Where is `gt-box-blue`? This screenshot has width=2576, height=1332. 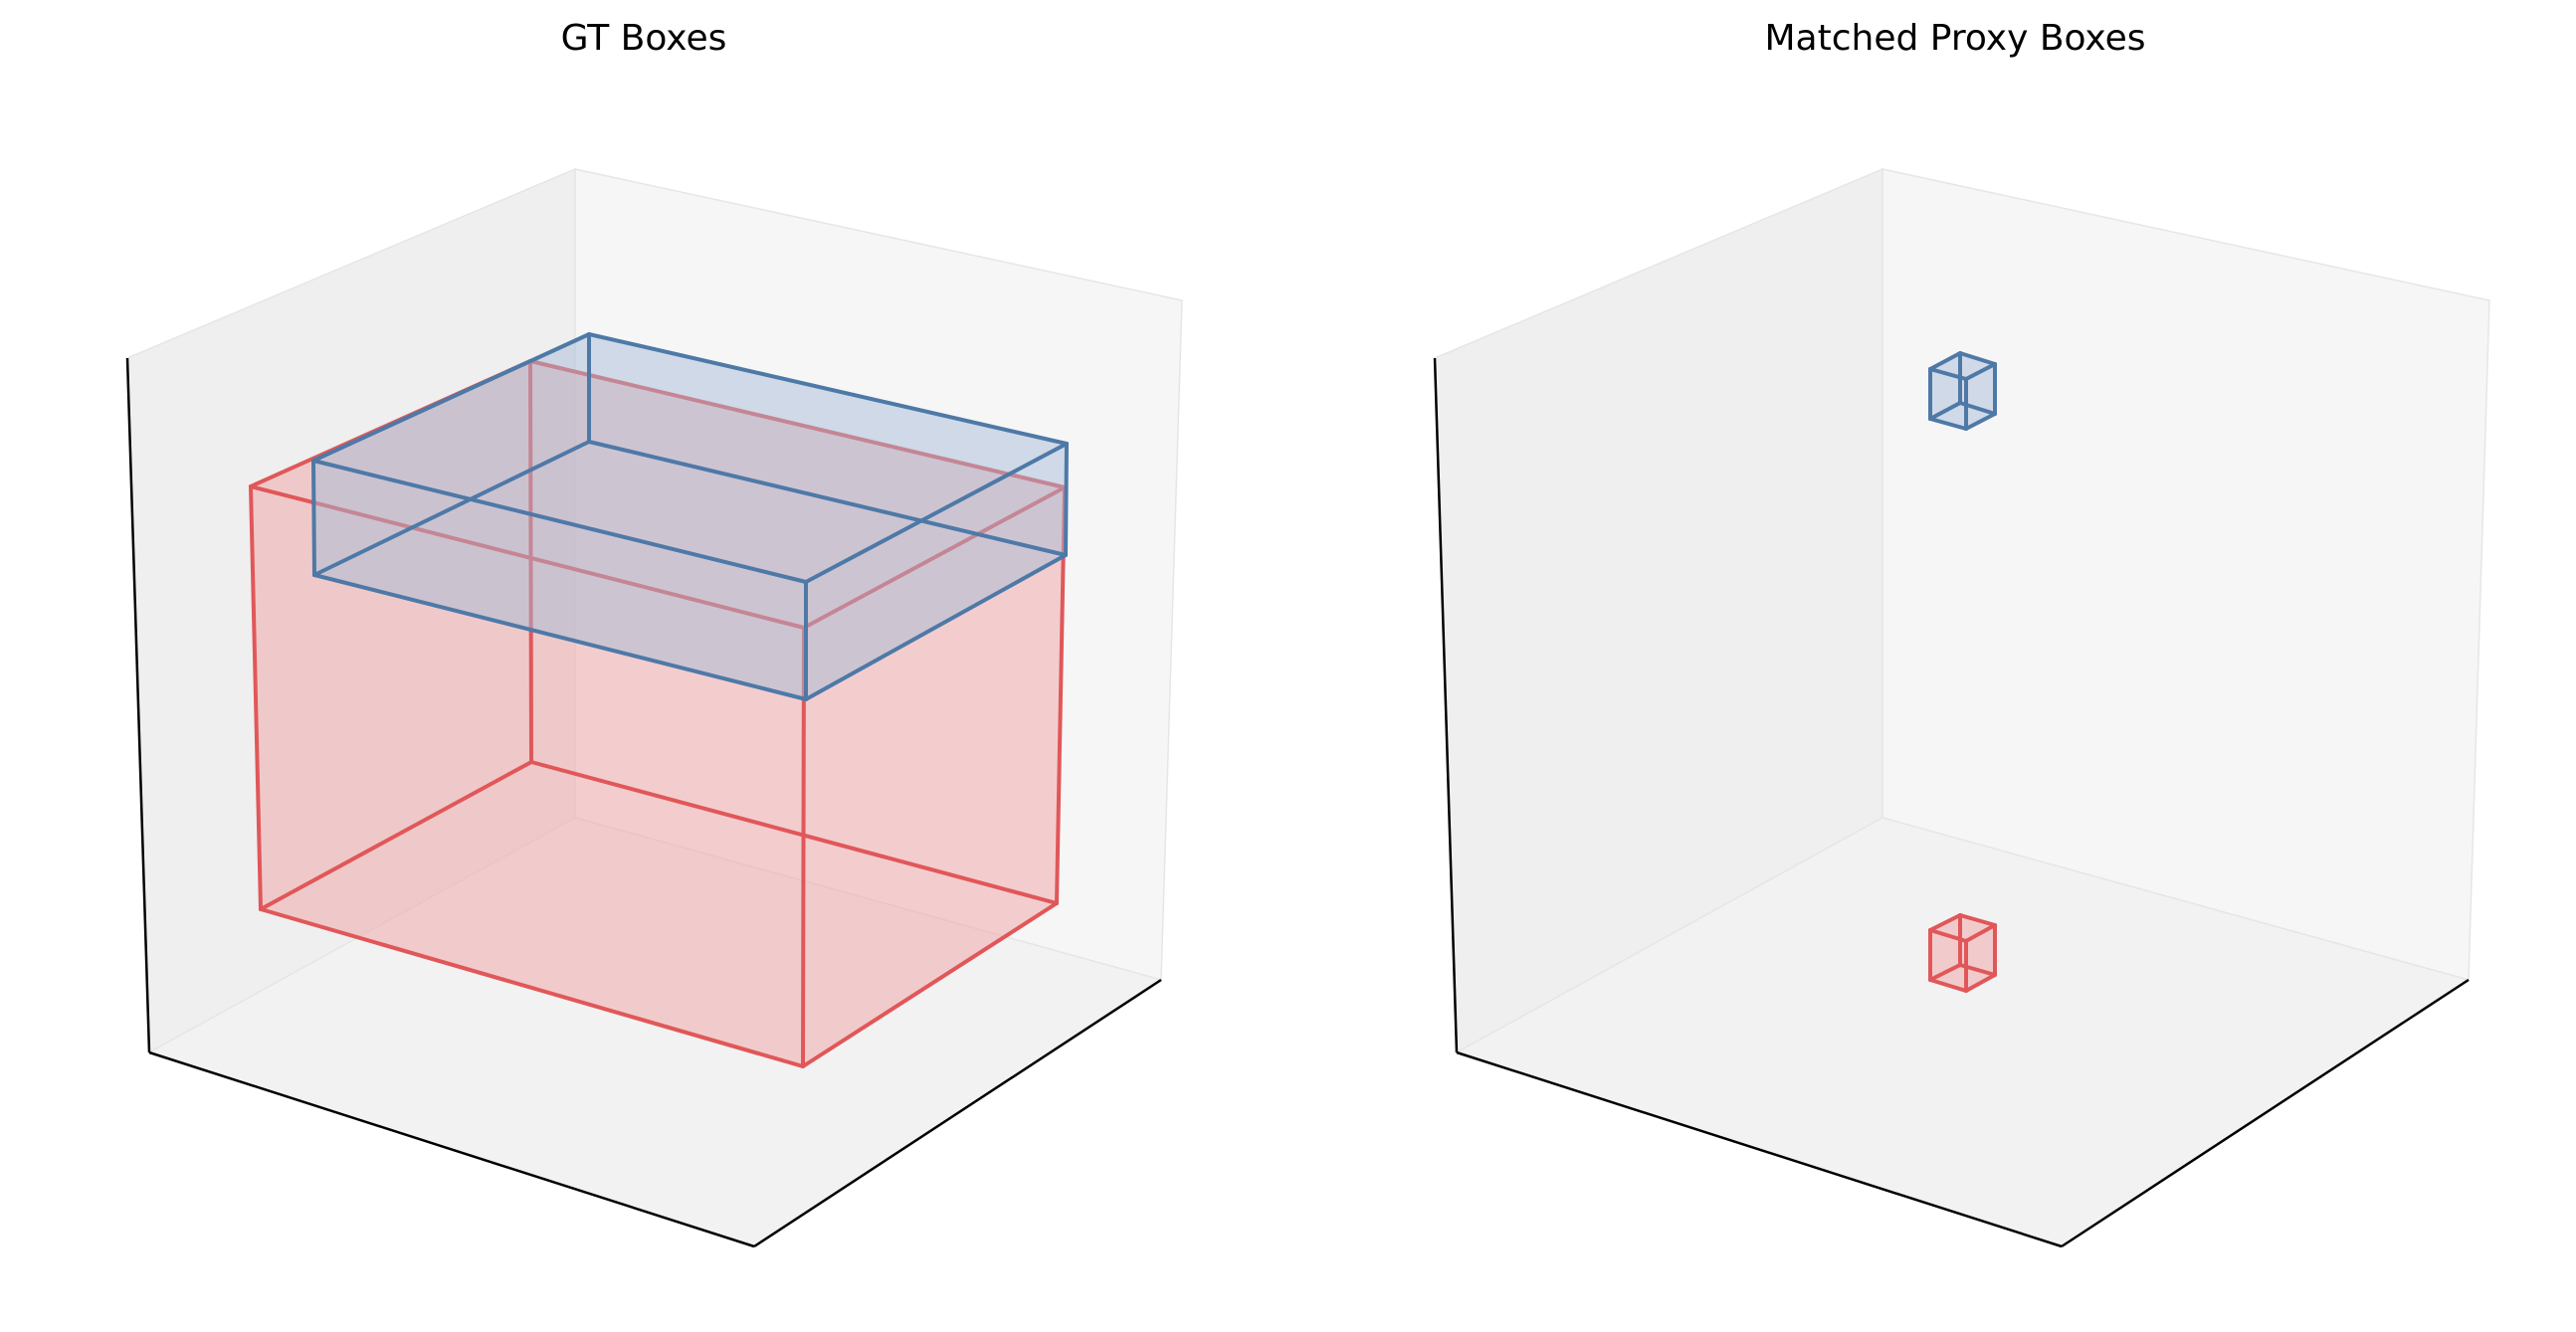
gt-box-blue is located at coordinates (690, 516).